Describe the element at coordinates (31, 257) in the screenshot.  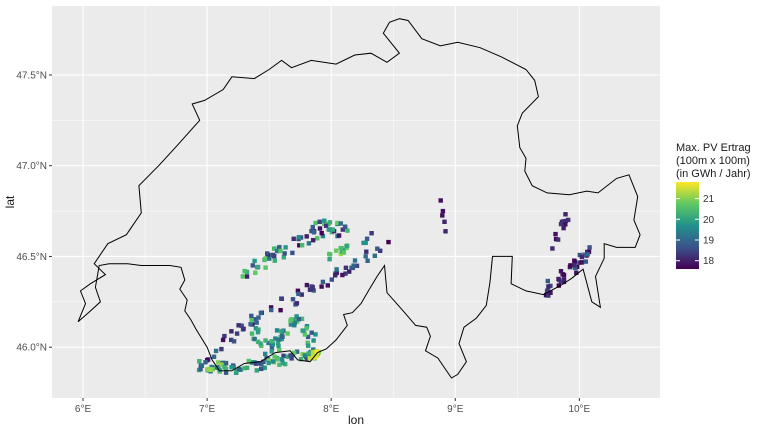
I see `y-tick-label: 46.5°N` at that location.